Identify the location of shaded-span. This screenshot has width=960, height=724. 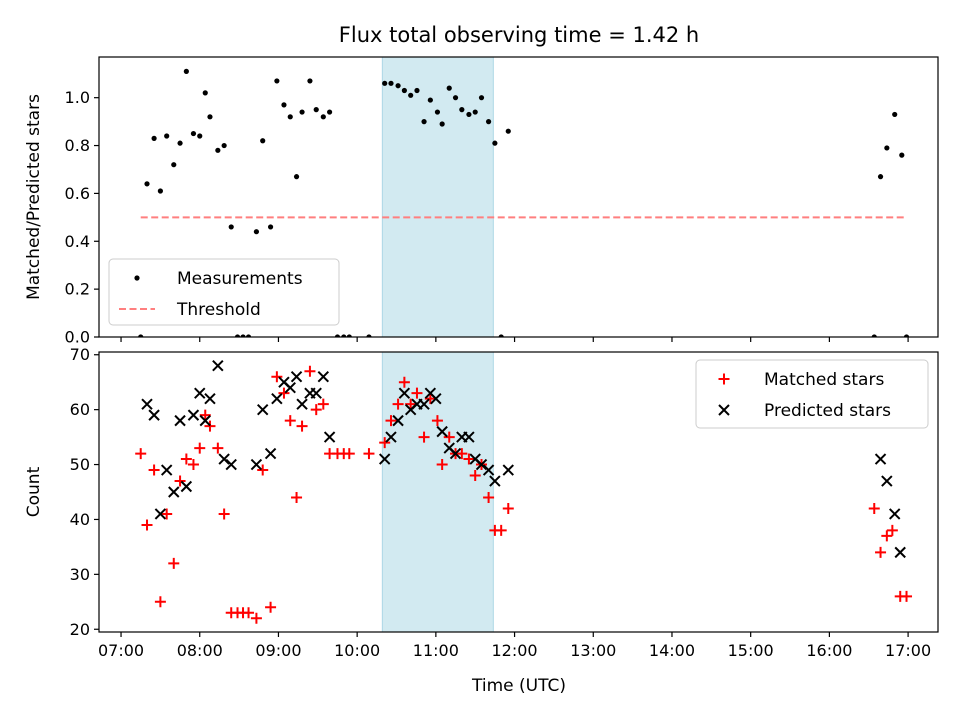
(437, 492).